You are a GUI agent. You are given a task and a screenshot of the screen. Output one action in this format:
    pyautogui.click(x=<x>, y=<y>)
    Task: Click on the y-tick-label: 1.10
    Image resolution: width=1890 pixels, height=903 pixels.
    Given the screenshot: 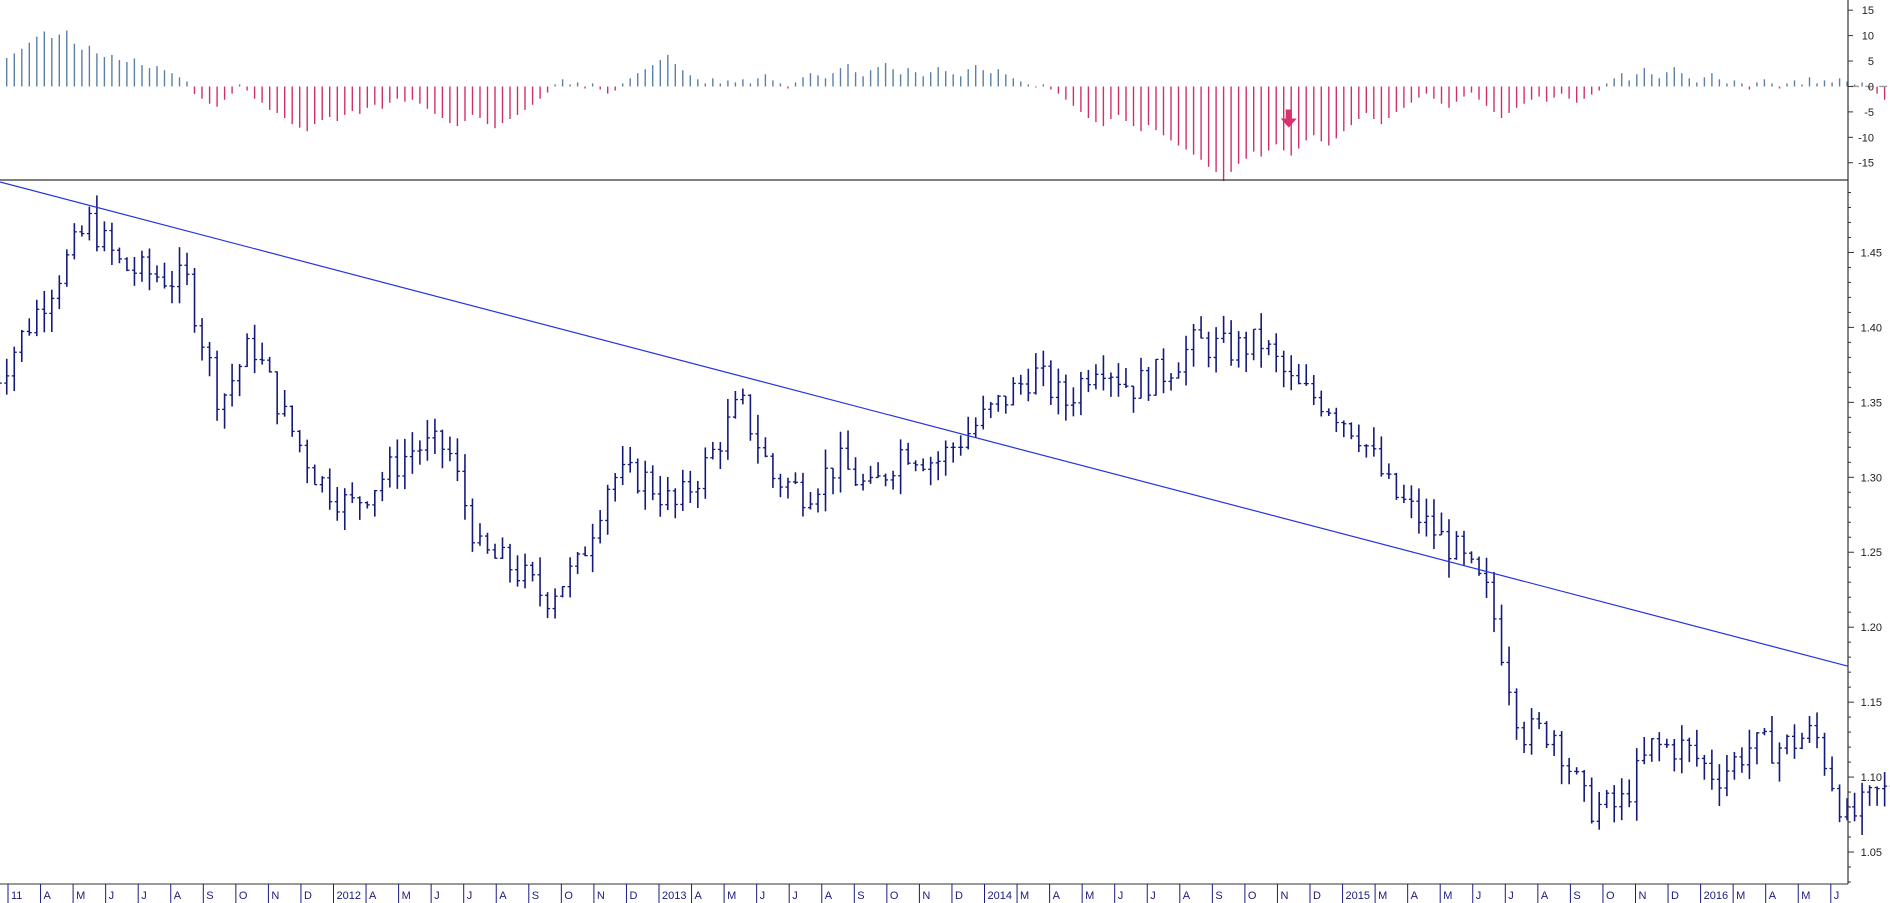 What is the action you would take?
    pyautogui.click(x=1871, y=778)
    